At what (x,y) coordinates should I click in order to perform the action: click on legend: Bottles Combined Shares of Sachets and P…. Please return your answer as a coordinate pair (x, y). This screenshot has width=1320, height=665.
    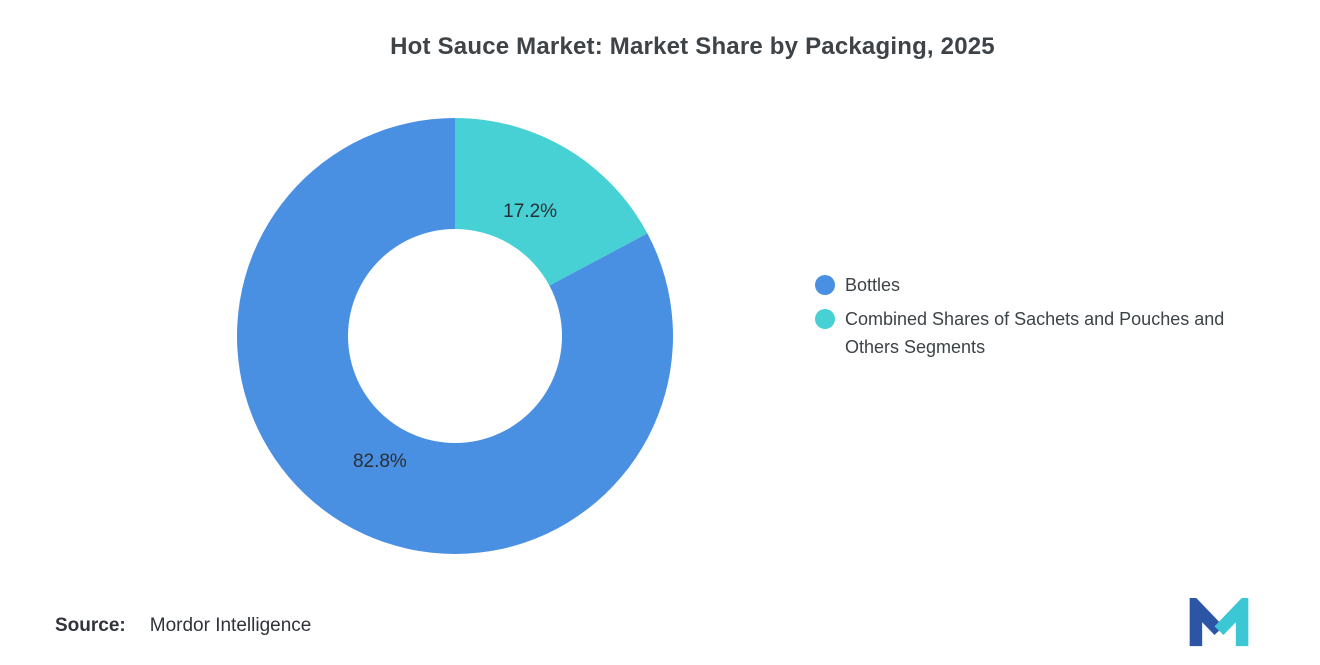
    Looking at the image, I should click on (1044, 316).